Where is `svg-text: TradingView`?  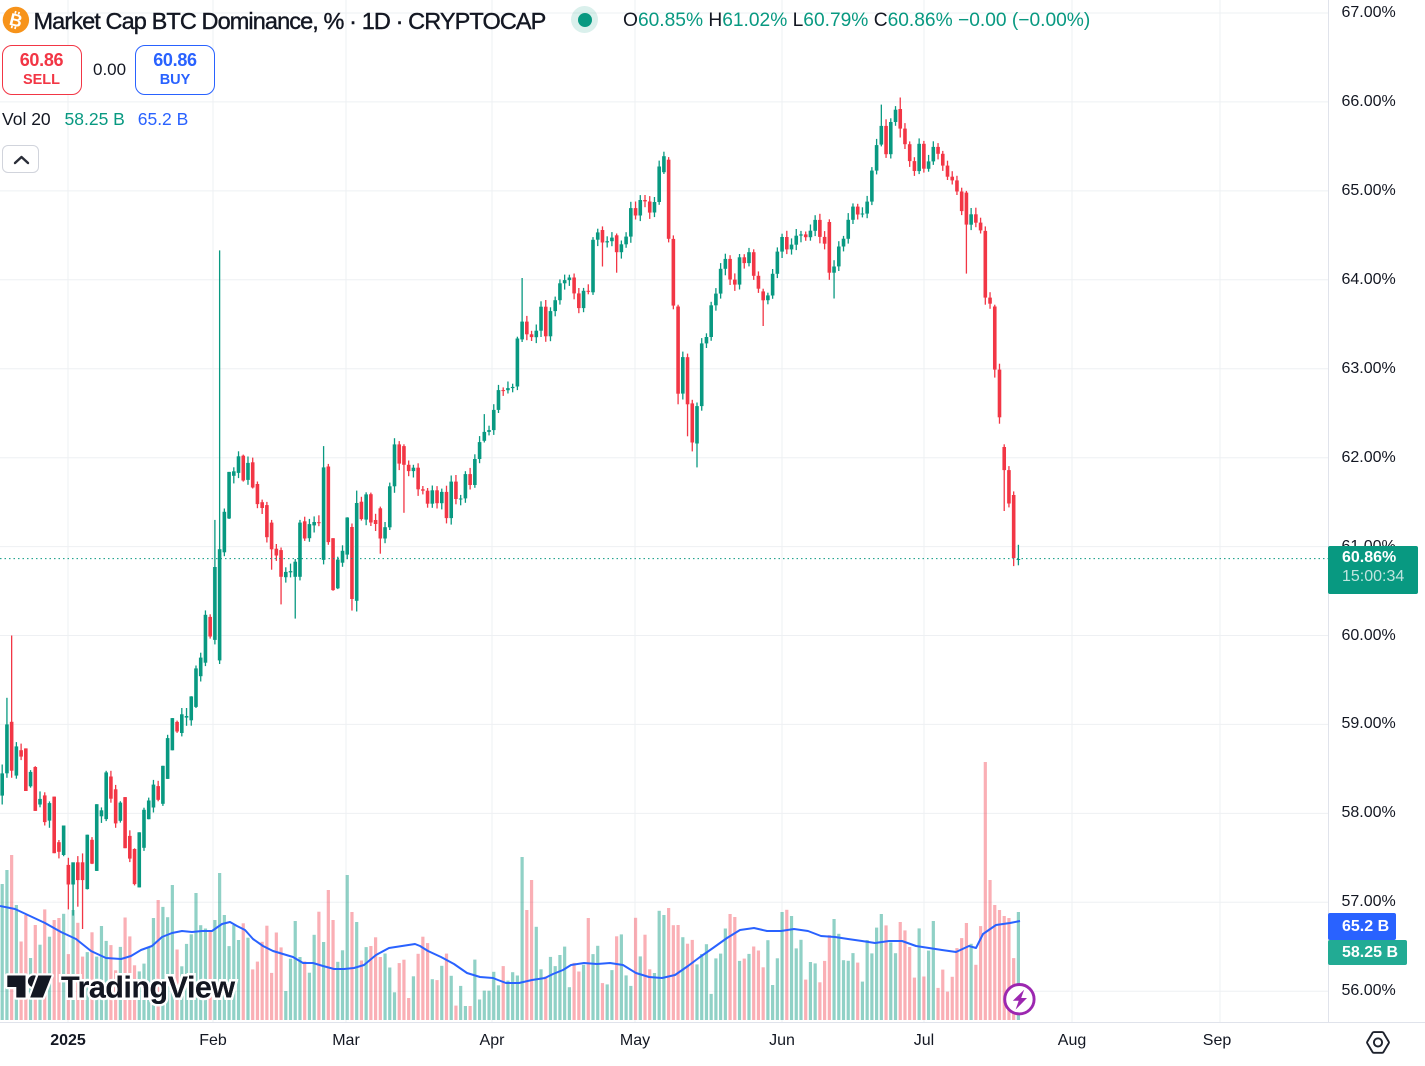
svg-text: TradingView is located at coordinates (148, 988).